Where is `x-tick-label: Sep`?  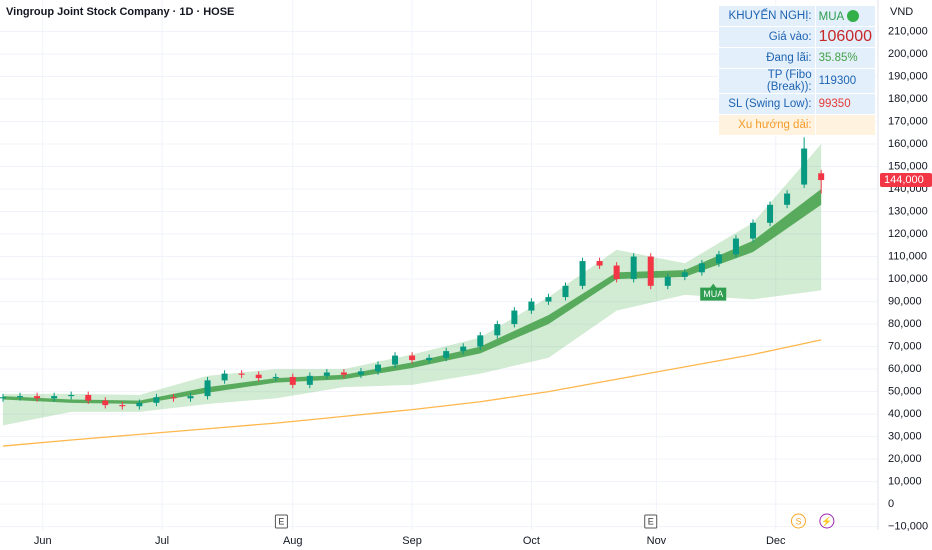
x-tick-label: Sep is located at coordinates (412, 541).